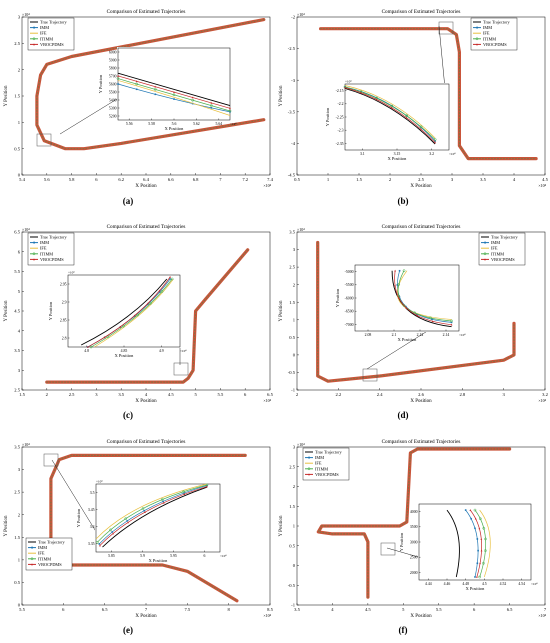 The height and width of the screenshot is (643, 550). Describe the element at coordinates (293, 80) in the screenshot. I see `y-tick-label: -3` at that location.